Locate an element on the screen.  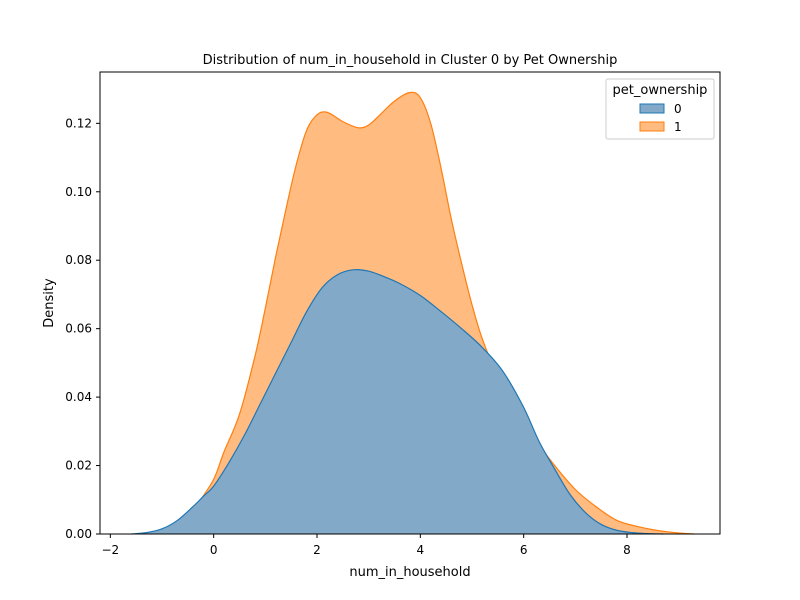
x-tick-label-3: 4 is located at coordinates (421, 550).